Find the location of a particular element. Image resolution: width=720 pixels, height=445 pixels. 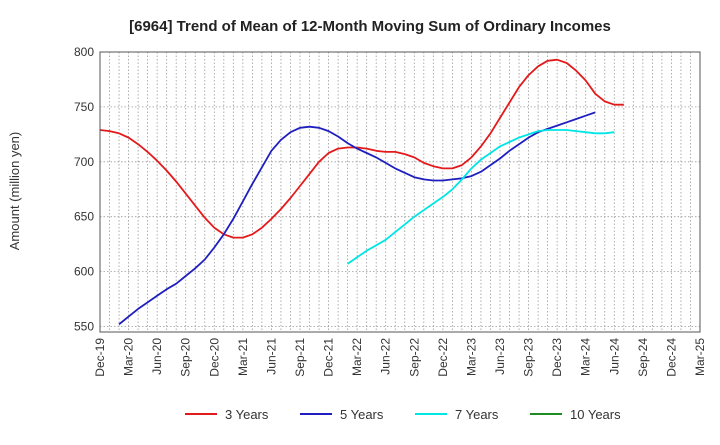

x-tick-label: Jun-22 is located at coordinates (386, 356).